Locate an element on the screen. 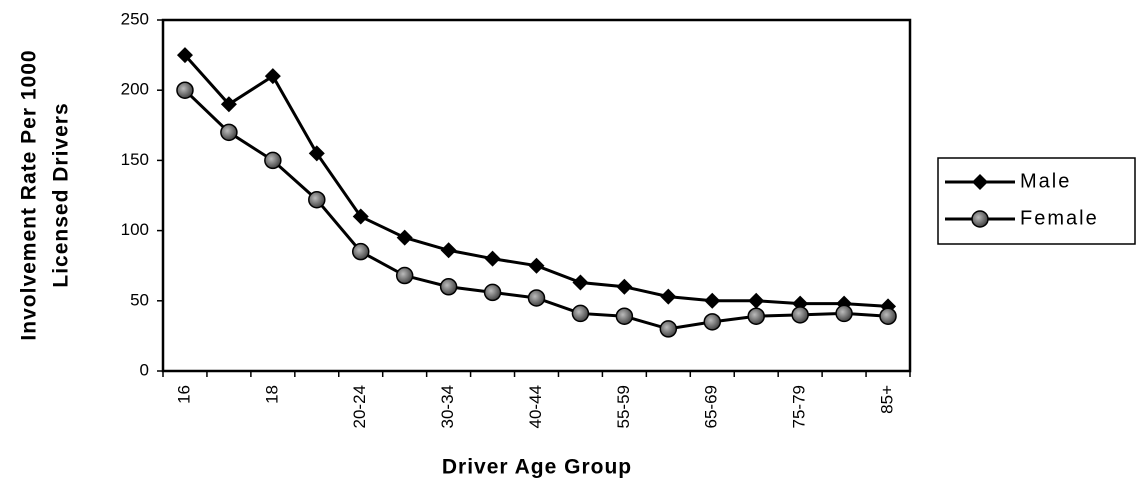 The width and height of the screenshot is (1136, 486). y-tick-label: 250 is located at coordinates (135, 18).